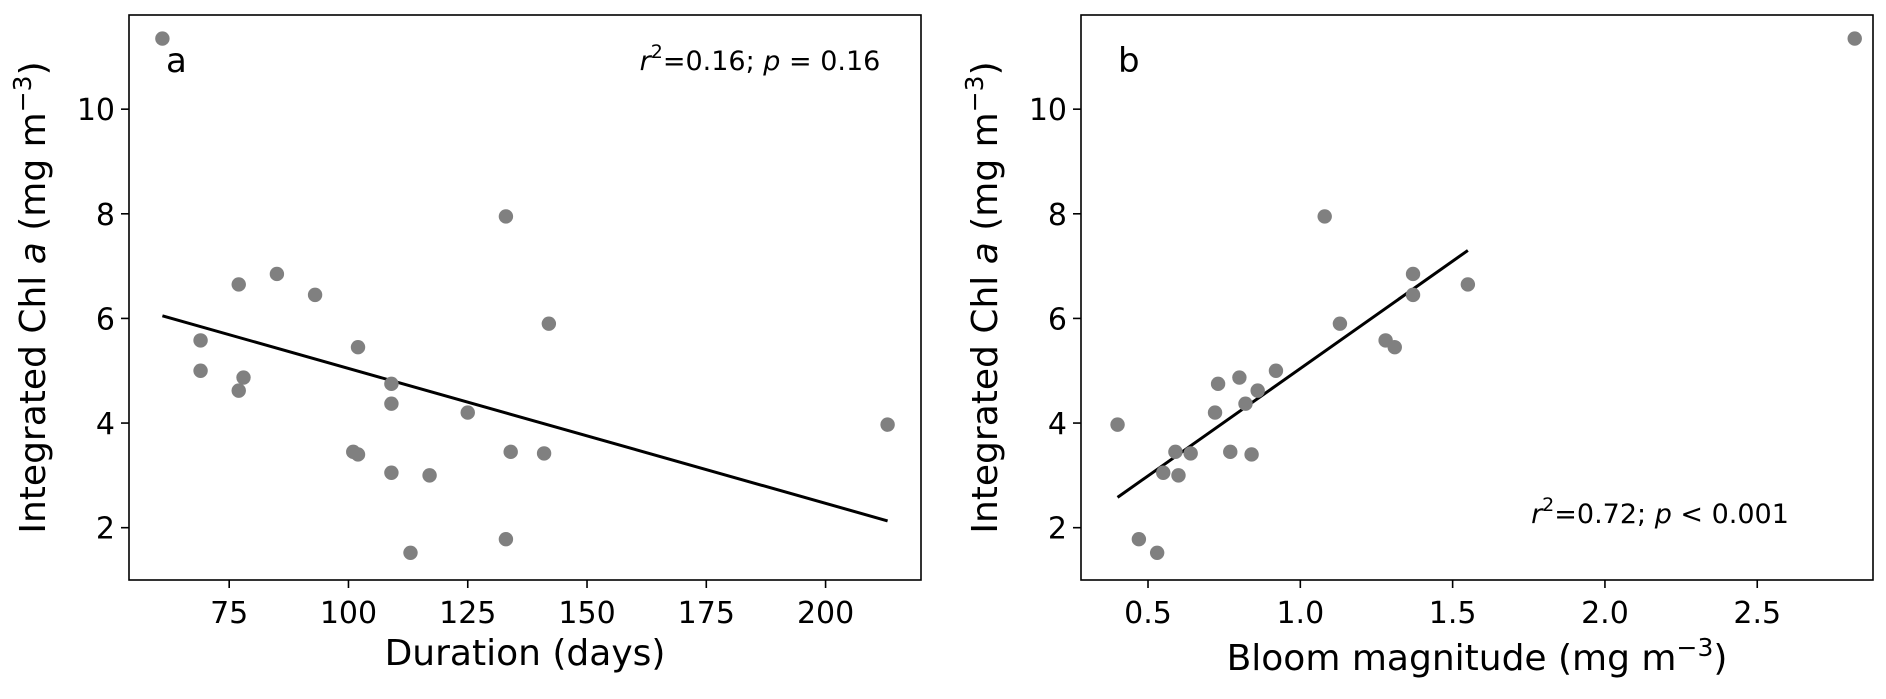 This screenshot has height=699, width=1886. I want to click on stat-annotation: r2=0.72; p < 0.001, so click(1660, 512).